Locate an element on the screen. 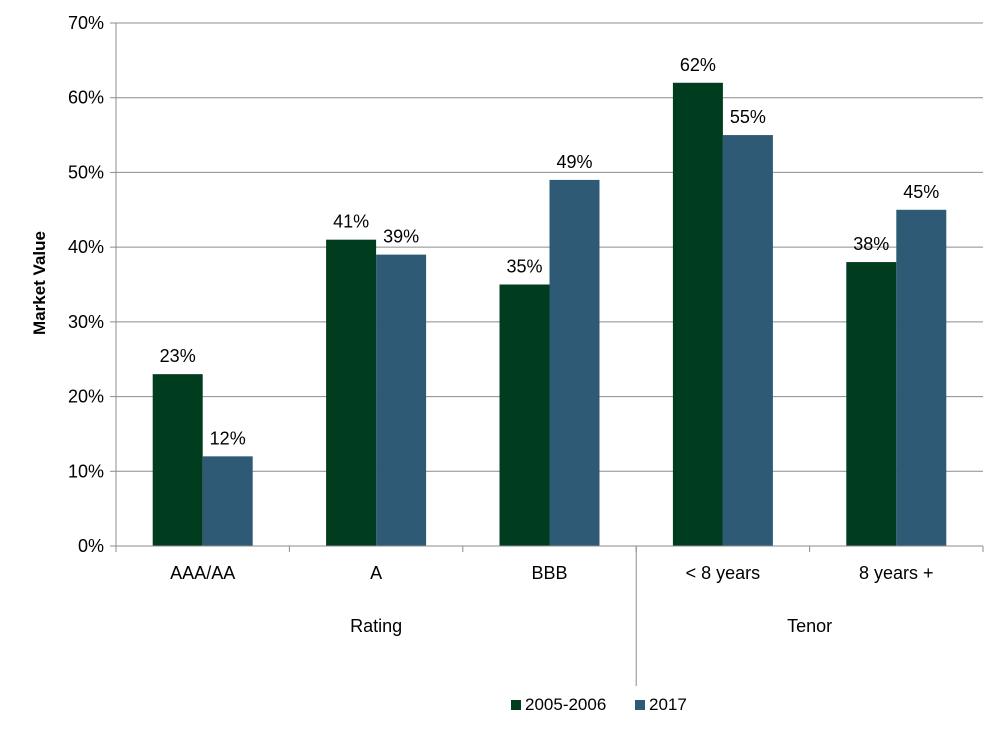 The height and width of the screenshot is (742, 1006). data-label: 55% is located at coordinates (748, 117).